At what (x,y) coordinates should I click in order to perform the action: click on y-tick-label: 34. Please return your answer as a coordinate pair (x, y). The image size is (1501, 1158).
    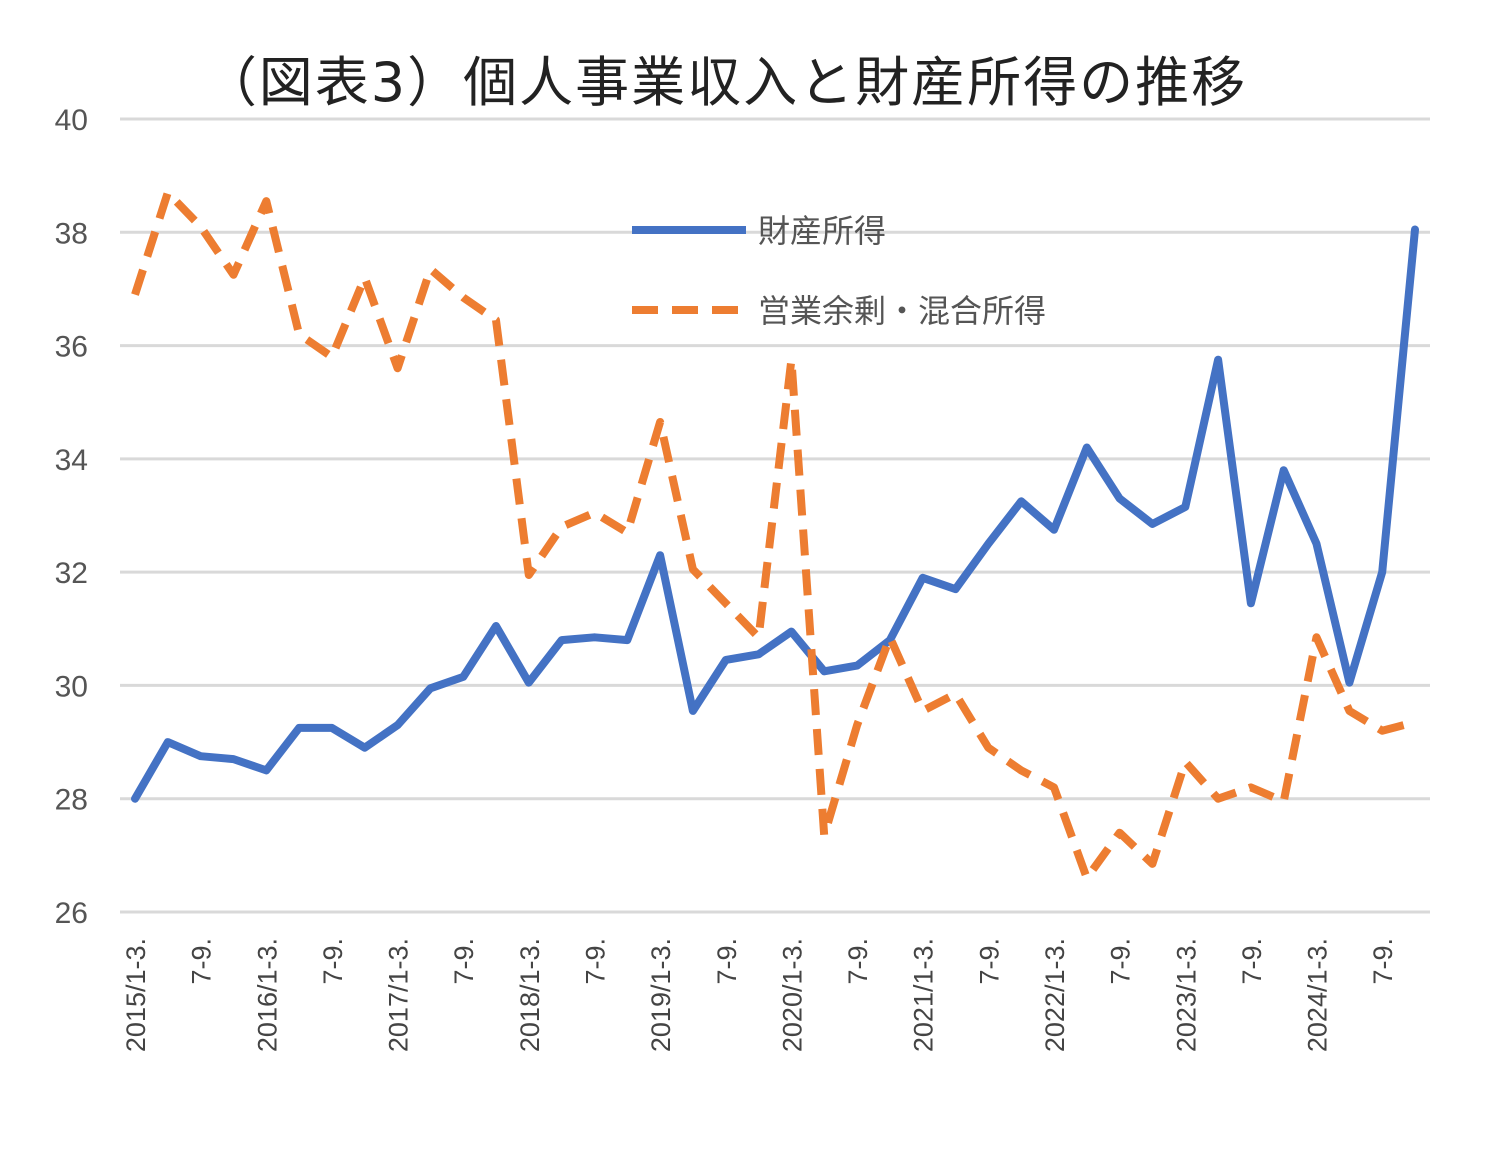
    Looking at the image, I should click on (71, 460).